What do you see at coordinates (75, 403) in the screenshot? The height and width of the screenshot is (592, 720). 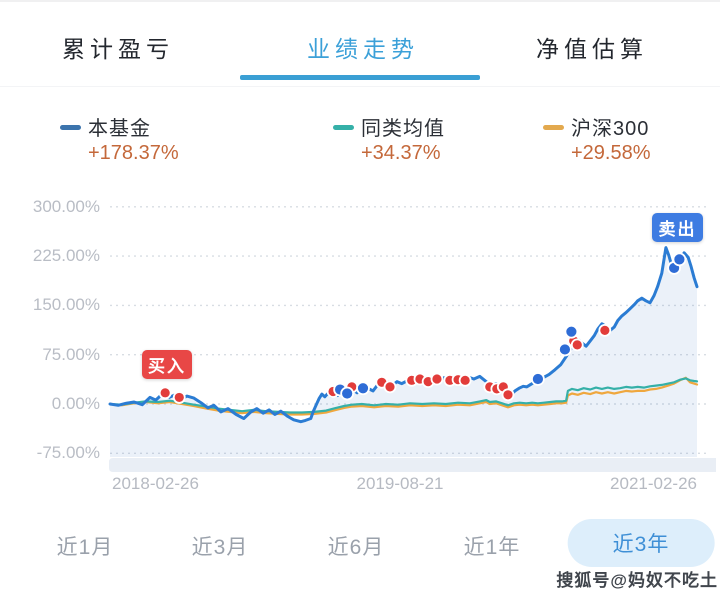 I see `y-axis-label: 0.00%` at bounding box center [75, 403].